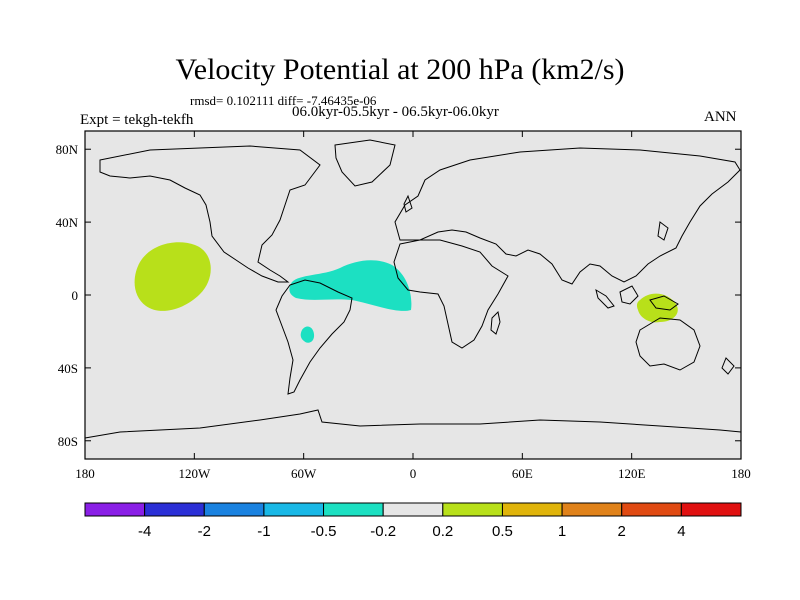 The image size is (800, 600). Describe the element at coordinates (283, 100) in the screenshot. I see `stats-line: rmsd= 0.102111 diff= -7.46435e-06` at that location.